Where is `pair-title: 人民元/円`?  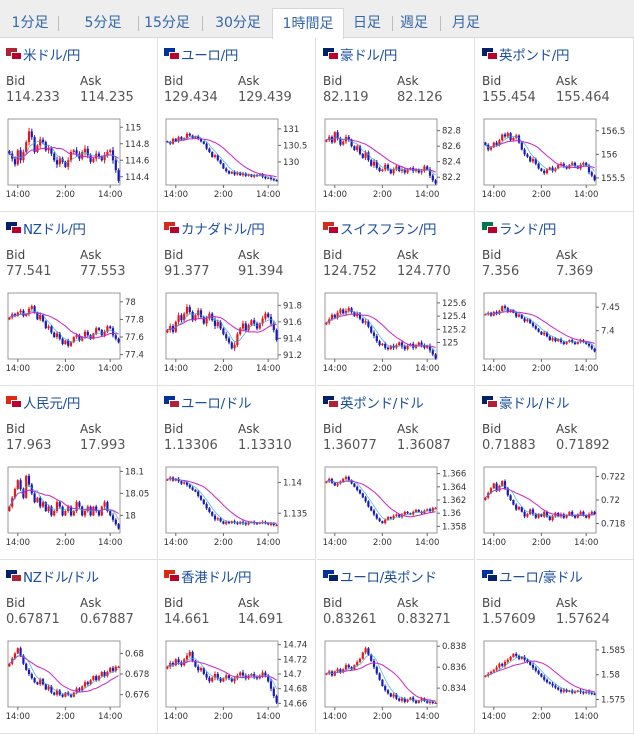 pair-title: 人民元/円 is located at coordinates (43, 403).